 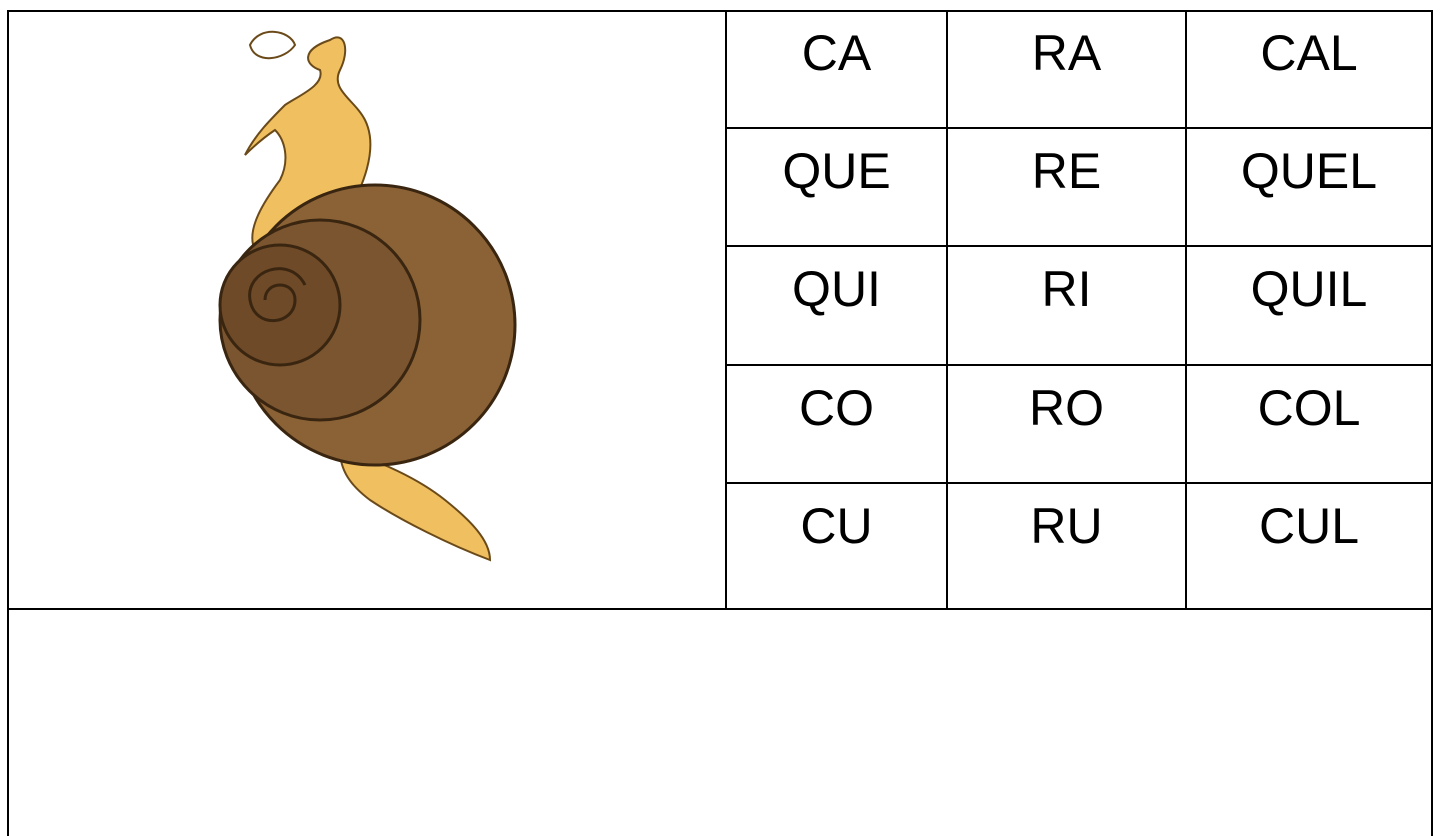 I want to click on syllable-cell: CA, so click(x=836, y=53).